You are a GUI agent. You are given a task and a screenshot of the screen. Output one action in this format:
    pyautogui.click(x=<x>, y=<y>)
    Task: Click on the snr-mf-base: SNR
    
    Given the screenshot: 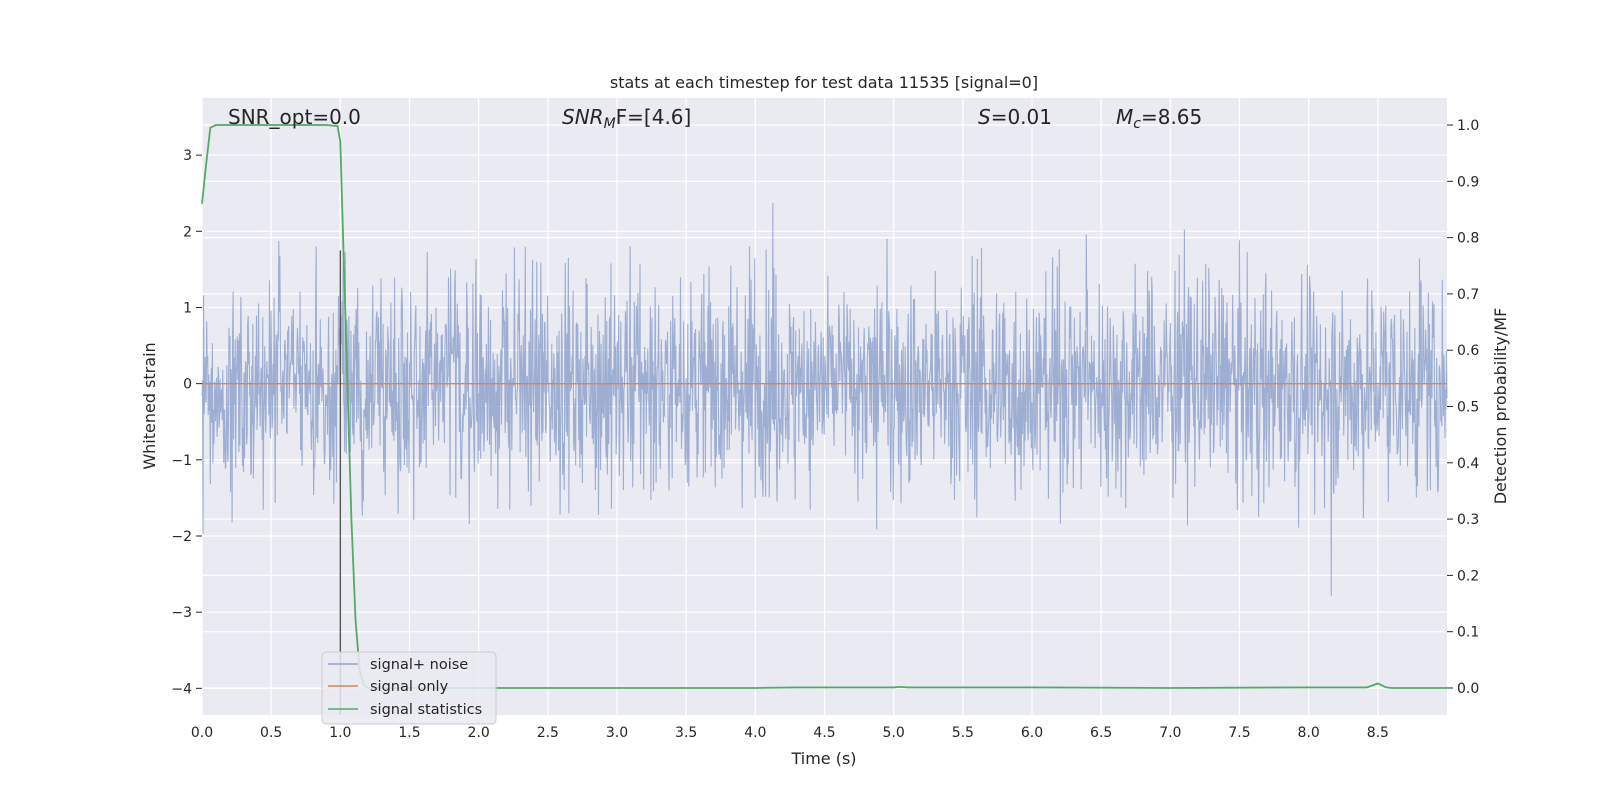 What is the action you would take?
    pyautogui.click(x=583, y=117)
    